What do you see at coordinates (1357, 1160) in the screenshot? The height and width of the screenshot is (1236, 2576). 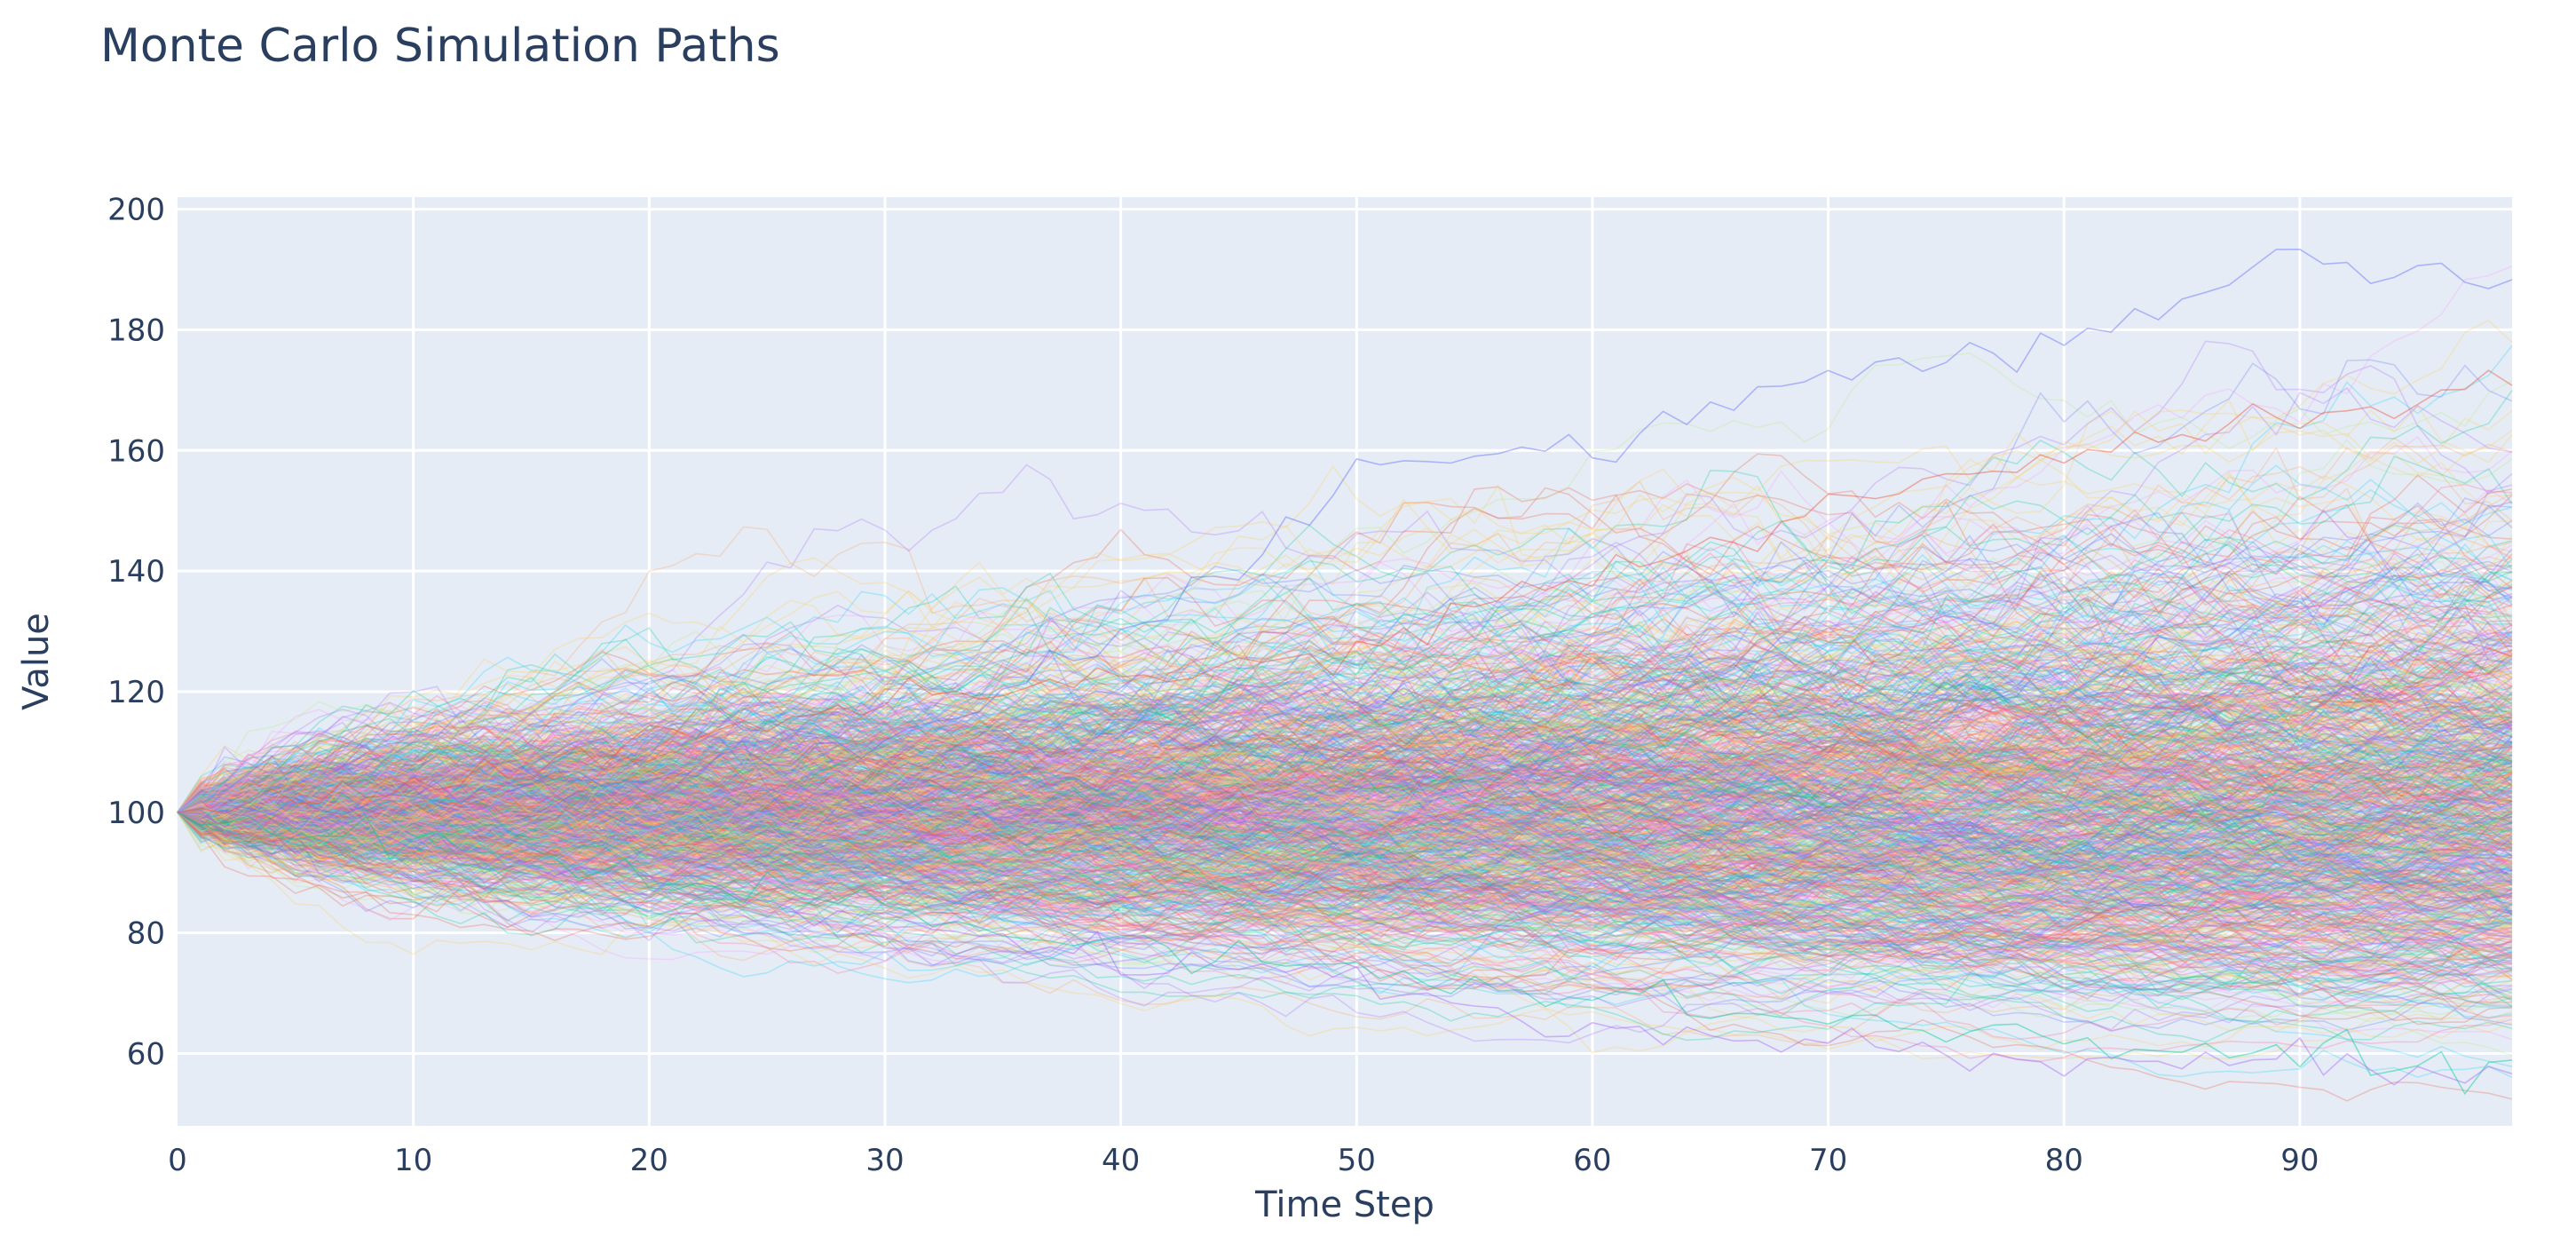 I see `x-tick-label: 50` at bounding box center [1357, 1160].